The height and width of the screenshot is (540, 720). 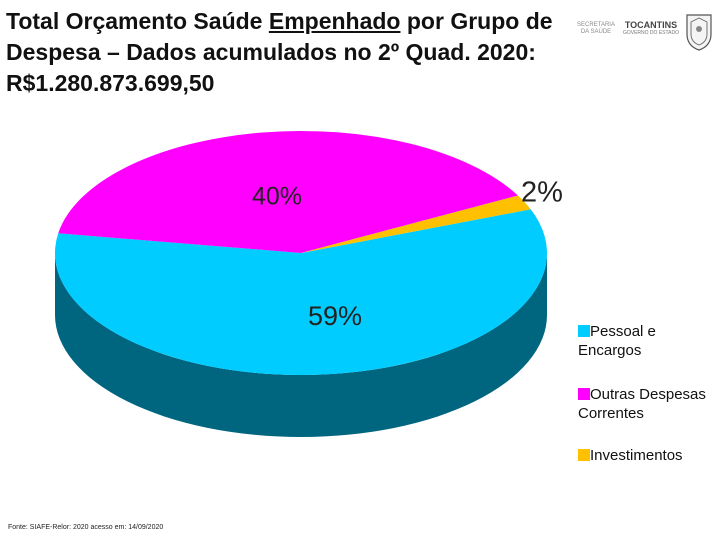 What do you see at coordinates (407, 254) in the screenshot?
I see `pie-data-labels: 59% 40% 2%` at bounding box center [407, 254].